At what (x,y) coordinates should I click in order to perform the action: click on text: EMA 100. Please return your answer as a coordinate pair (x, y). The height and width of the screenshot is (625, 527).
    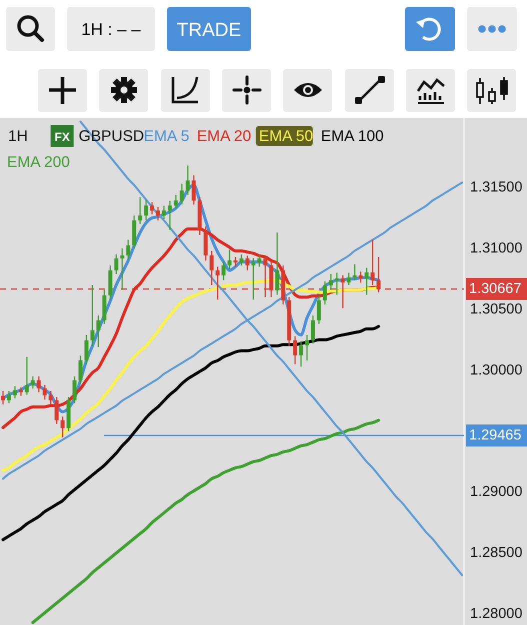
    Looking at the image, I should click on (352, 136).